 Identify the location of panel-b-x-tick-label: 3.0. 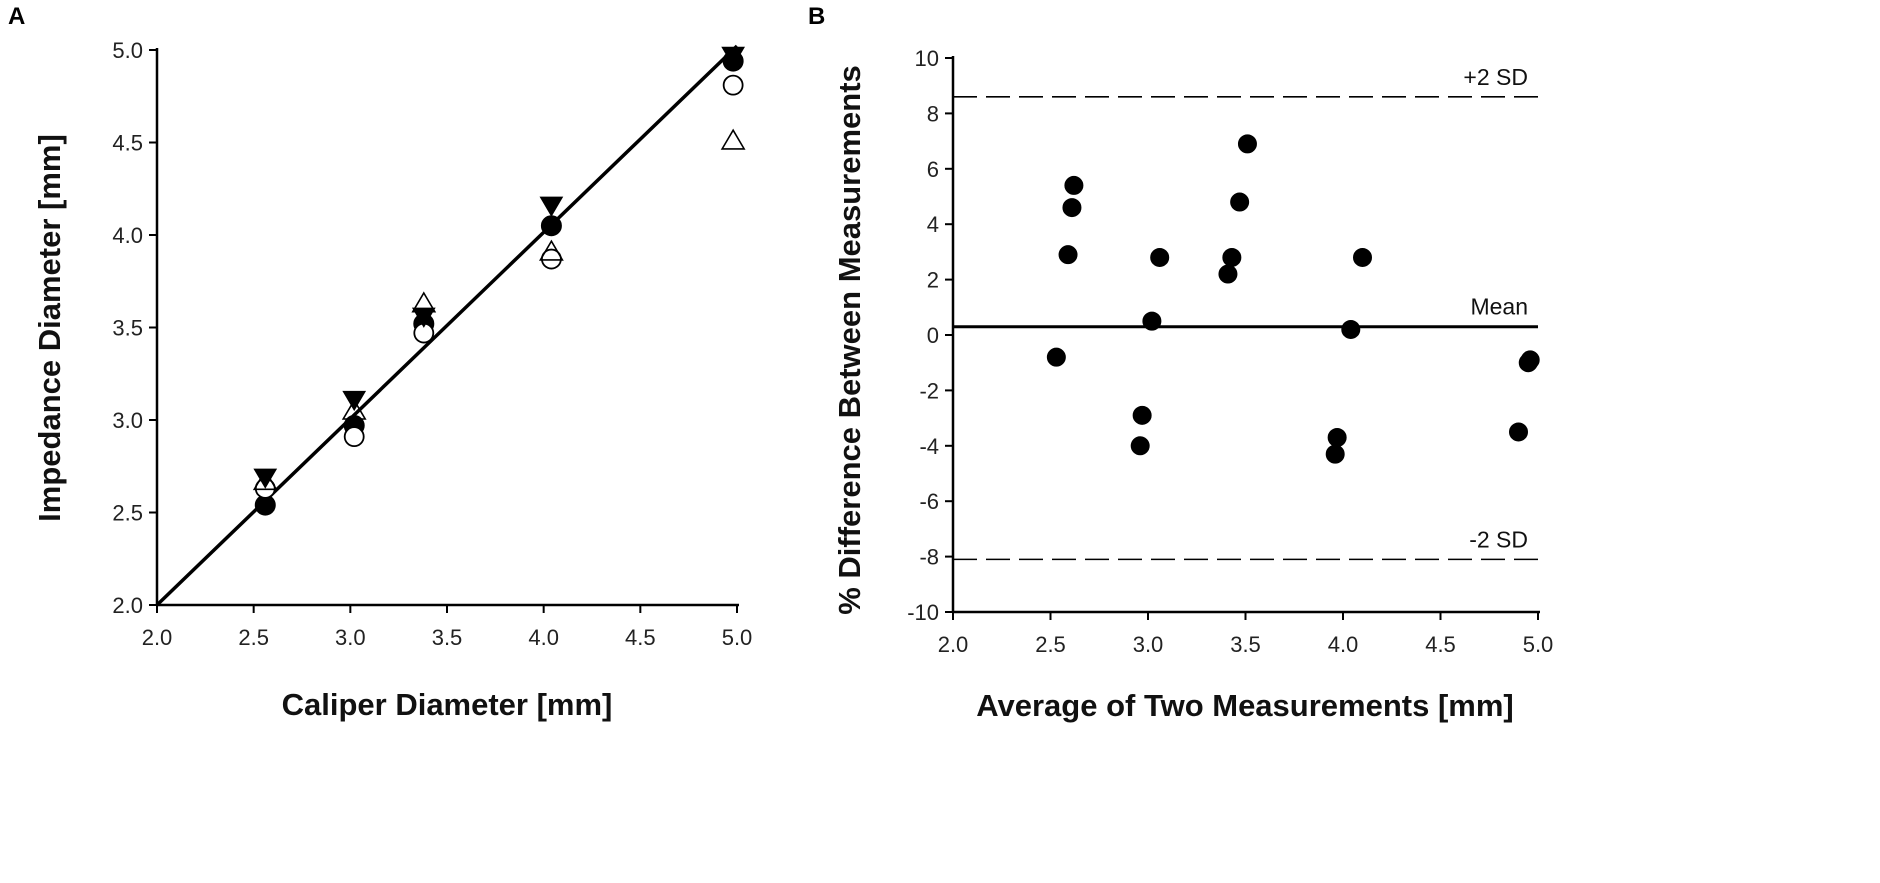
(1148, 644).